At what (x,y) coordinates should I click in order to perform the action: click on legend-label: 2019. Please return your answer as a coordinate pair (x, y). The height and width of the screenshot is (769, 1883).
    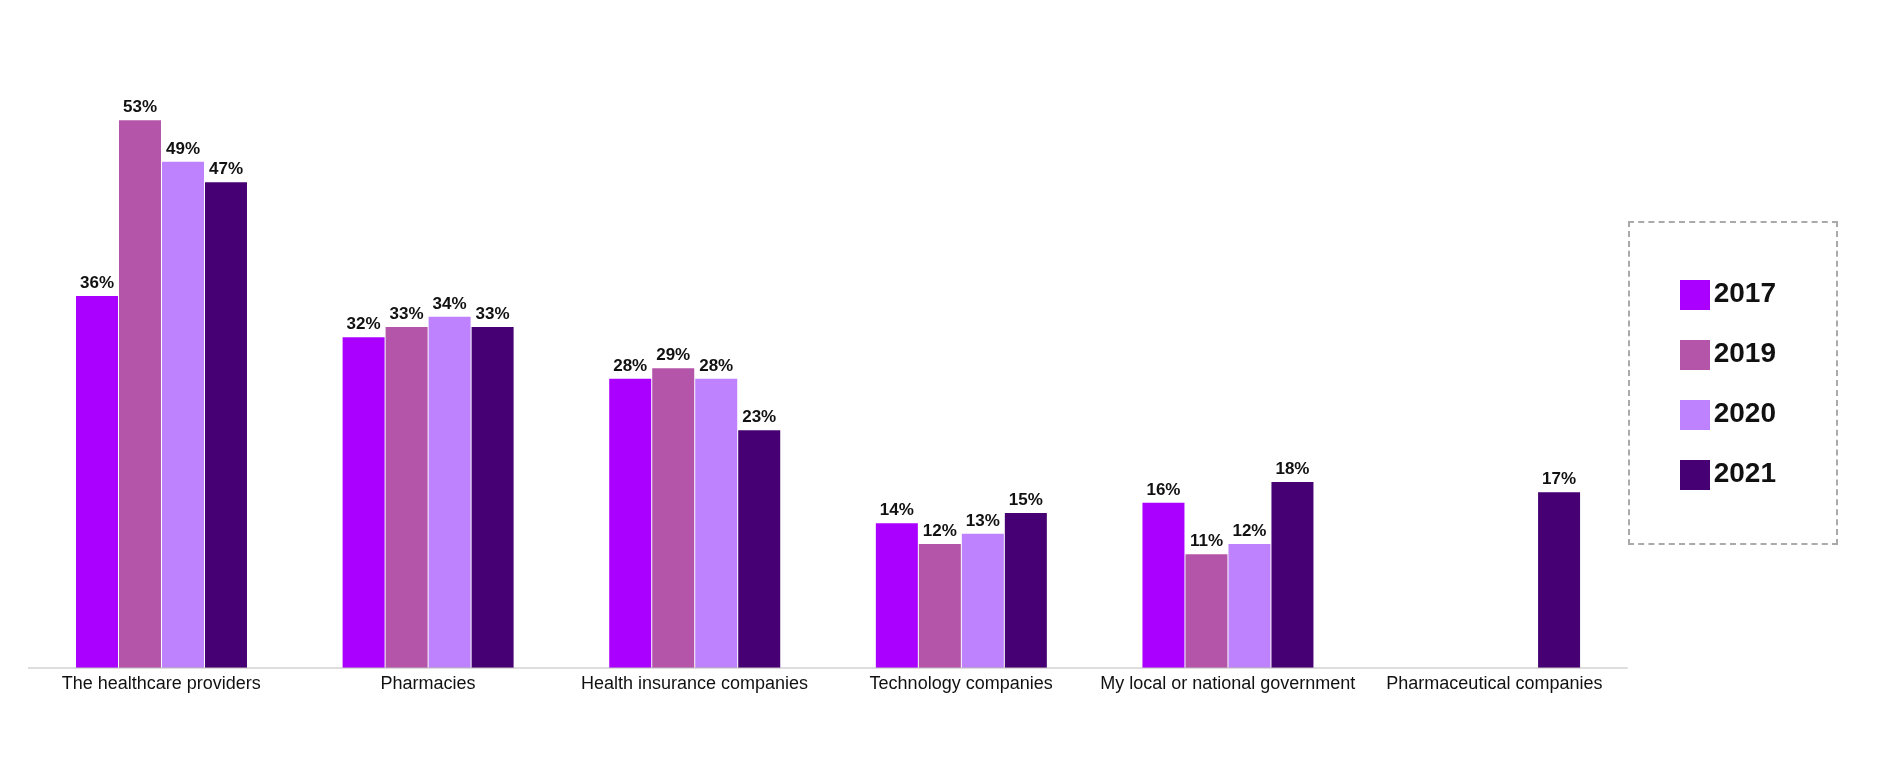
    Looking at the image, I should click on (1744, 352).